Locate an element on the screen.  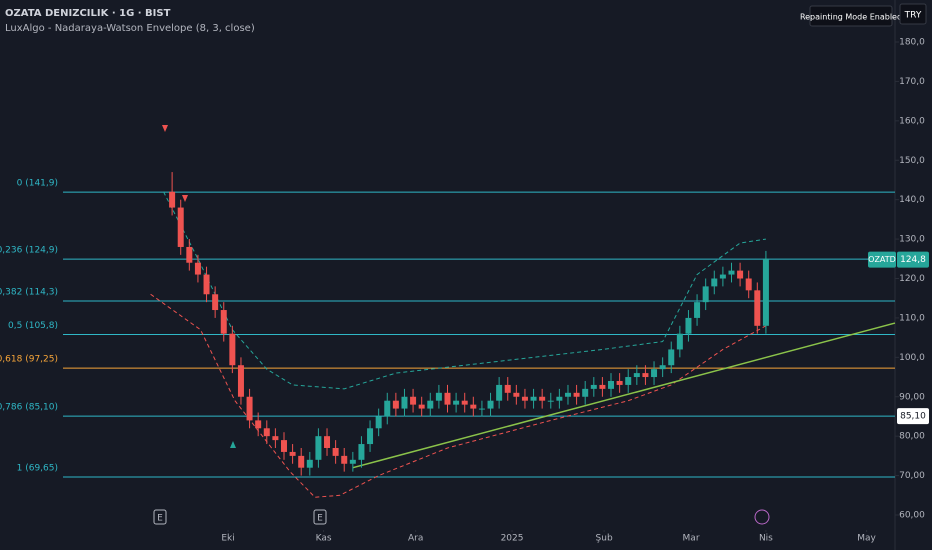
y-tick-label: 70,00 is located at coordinates (912, 476).